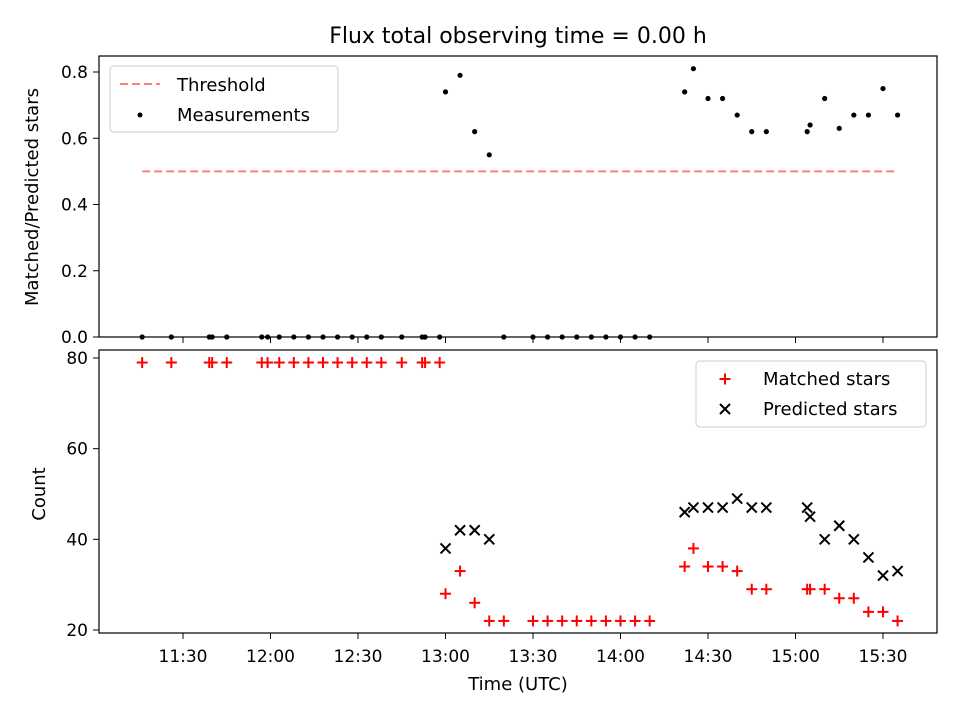  I want to click on bottom-y-tick-label: 40, so click(77, 540).